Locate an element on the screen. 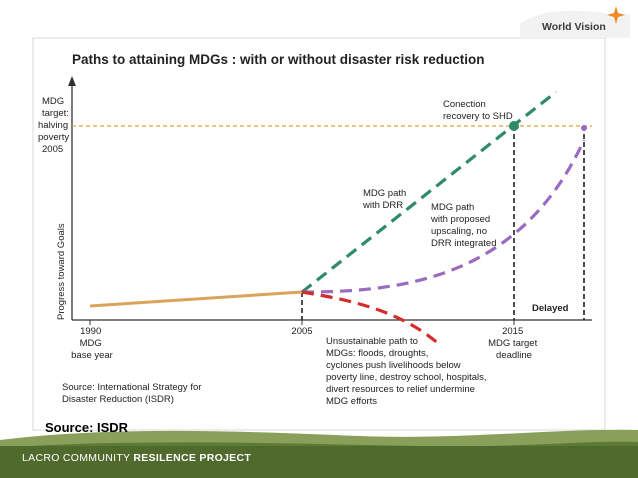 This screenshot has height=478, width=638. delayed-point is located at coordinates (584, 128).